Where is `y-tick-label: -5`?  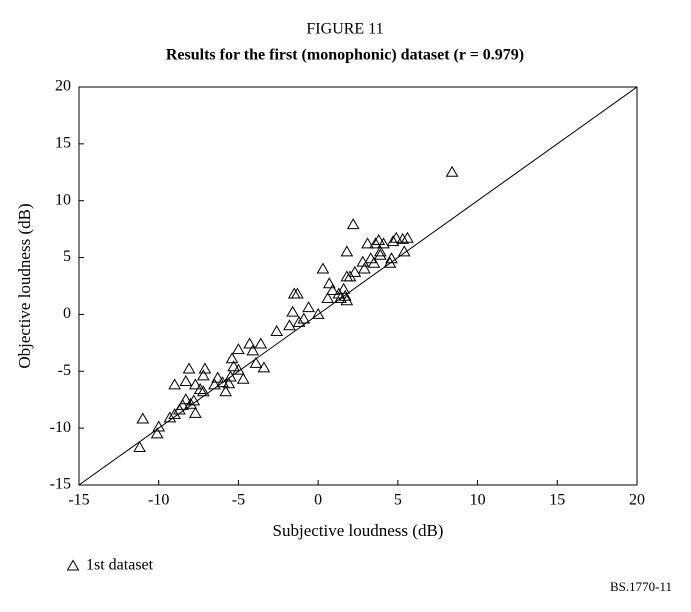 y-tick-label: -5 is located at coordinates (64, 370).